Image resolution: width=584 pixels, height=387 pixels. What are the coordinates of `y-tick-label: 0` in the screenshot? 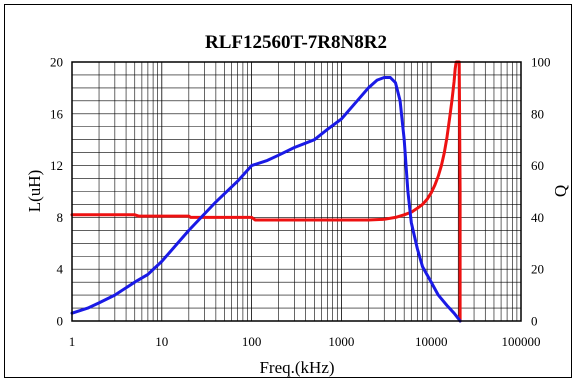 It's located at (60, 321).